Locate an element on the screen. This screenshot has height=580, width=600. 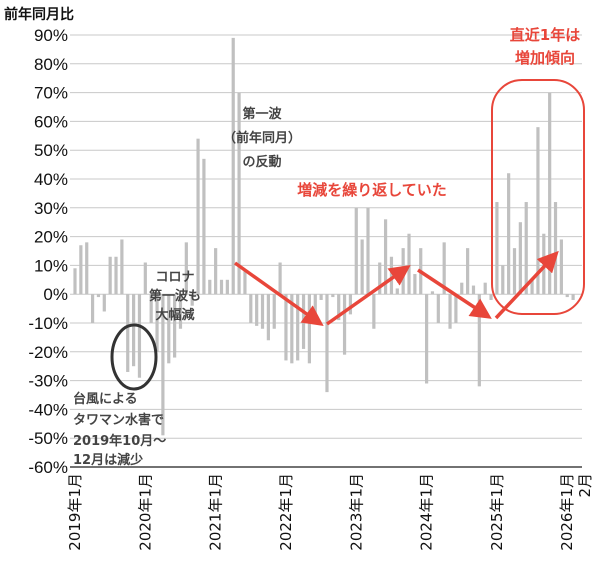
y-tick-label: -30% is located at coordinates (48, 381).